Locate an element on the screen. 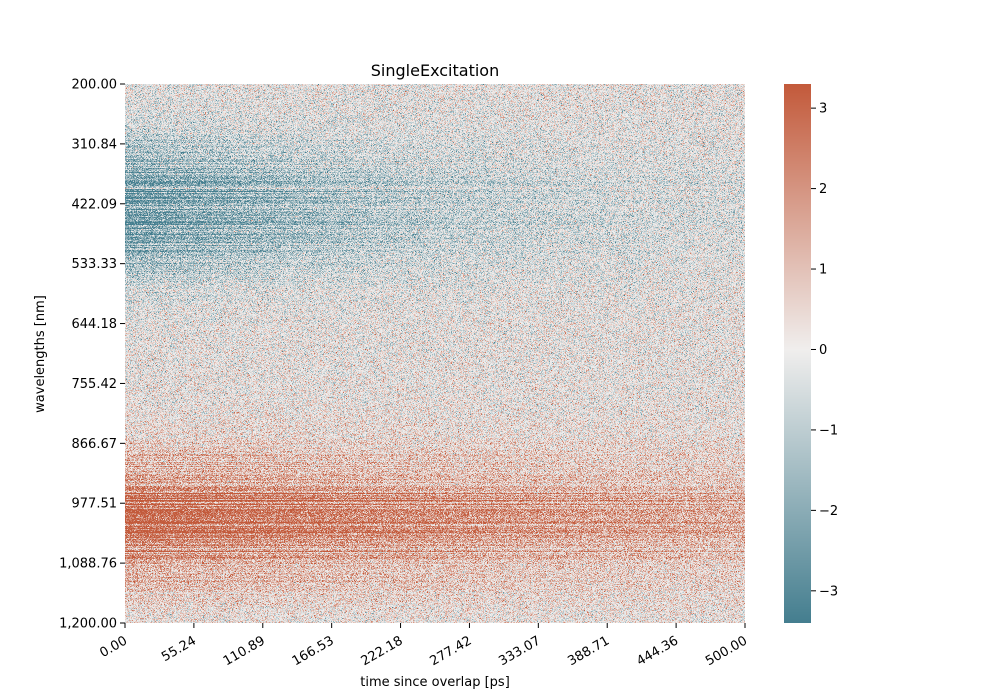 The height and width of the screenshot is (700, 1000). y-axis-label: wavelengths [nm] is located at coordinates (40, 354).